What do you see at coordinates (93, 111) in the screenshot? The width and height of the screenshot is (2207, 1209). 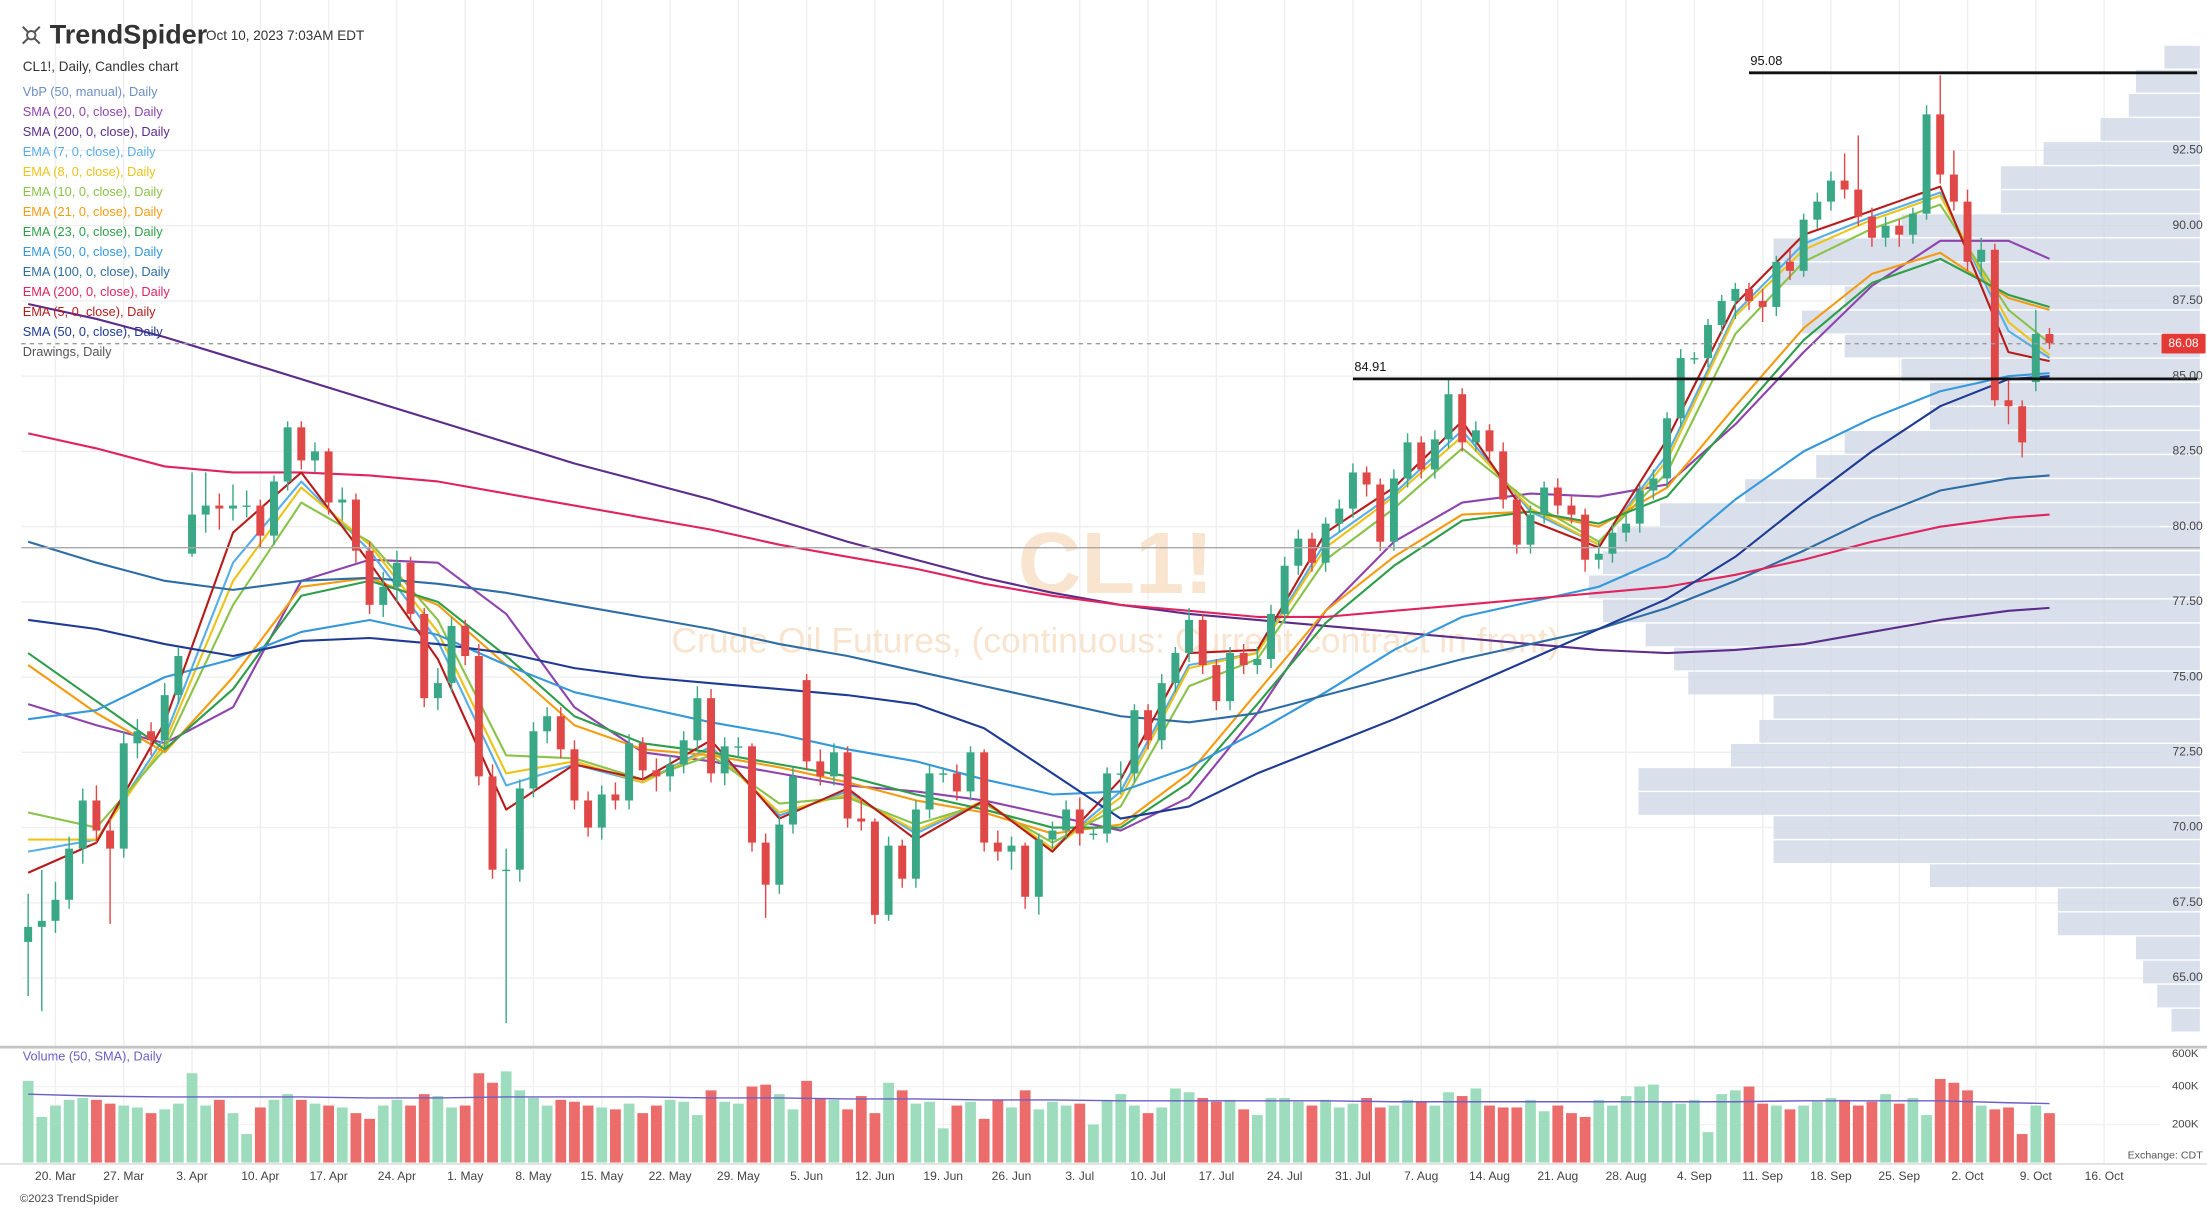 I see `legend-entry: SMA (20, 0, close), Daily` at bounding box center [93, 111].